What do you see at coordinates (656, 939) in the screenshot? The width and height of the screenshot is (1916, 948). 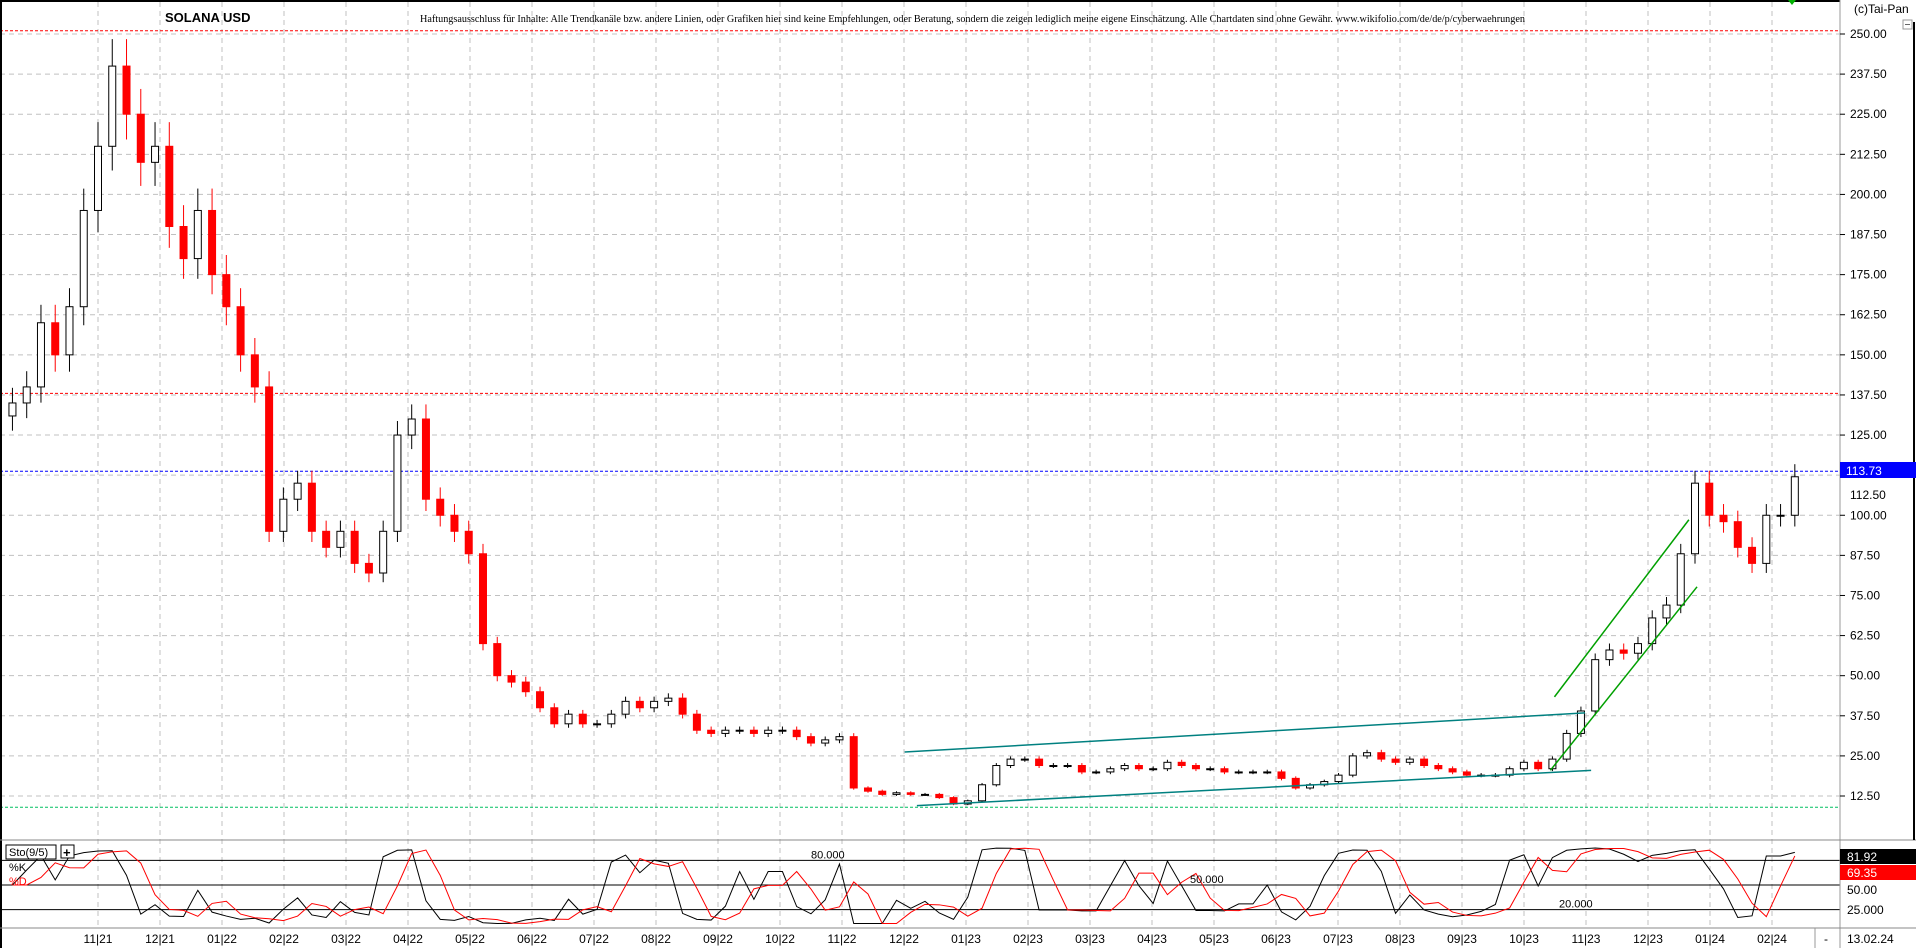 I see `x-tick-label: 08|22` at bounding box center [656, 939].